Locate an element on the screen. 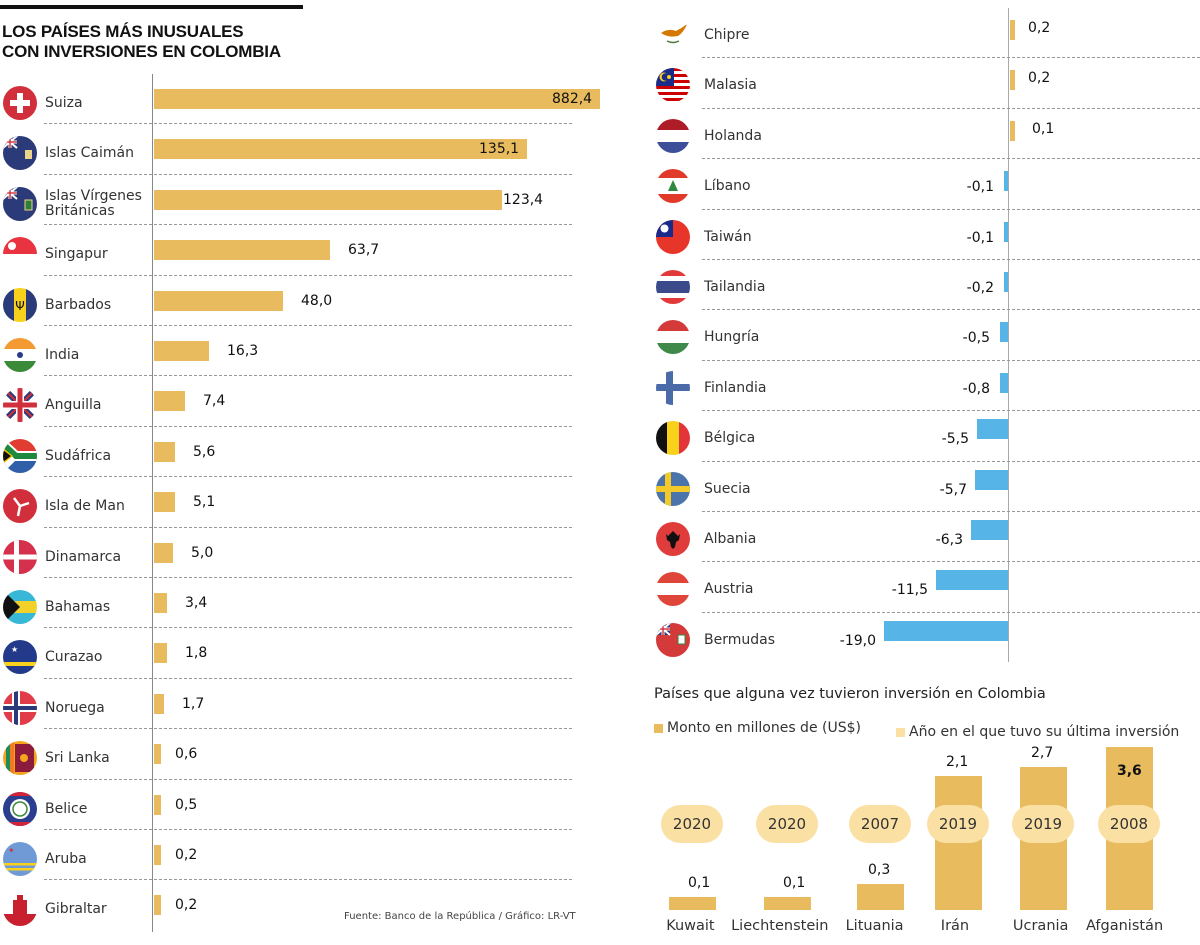 This screenshot has width=1200, height=945. cyprus-flag-icon is located at coordinates (673, 35).